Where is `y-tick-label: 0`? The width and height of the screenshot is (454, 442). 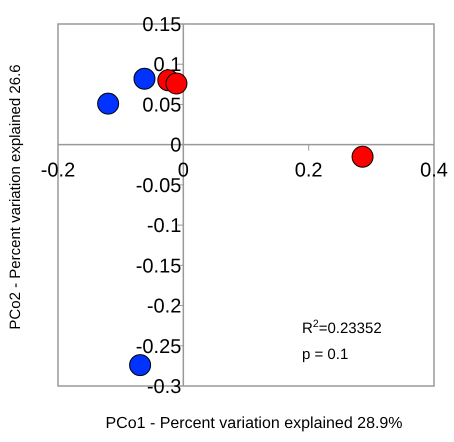 y-tick-label: 0 is located at coordinates (176, 145).